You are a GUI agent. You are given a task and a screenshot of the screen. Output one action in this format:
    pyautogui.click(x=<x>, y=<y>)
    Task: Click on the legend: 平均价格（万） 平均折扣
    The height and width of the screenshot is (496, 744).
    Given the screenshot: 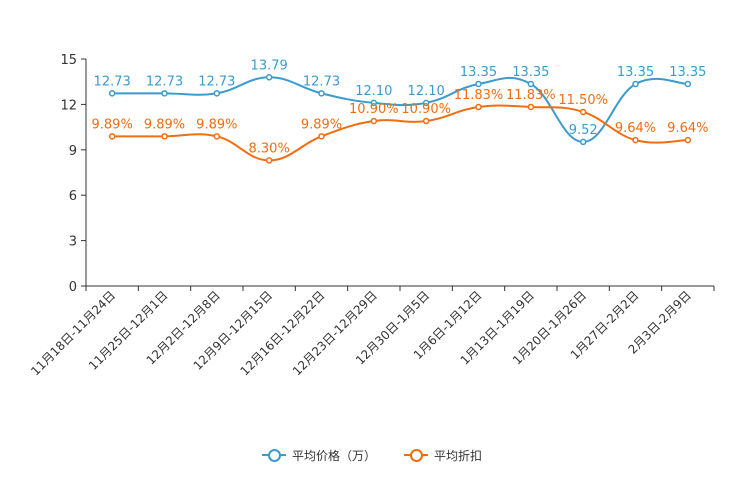 What is the action you would take?
    pyautogui.click(x=372, y=455)
    